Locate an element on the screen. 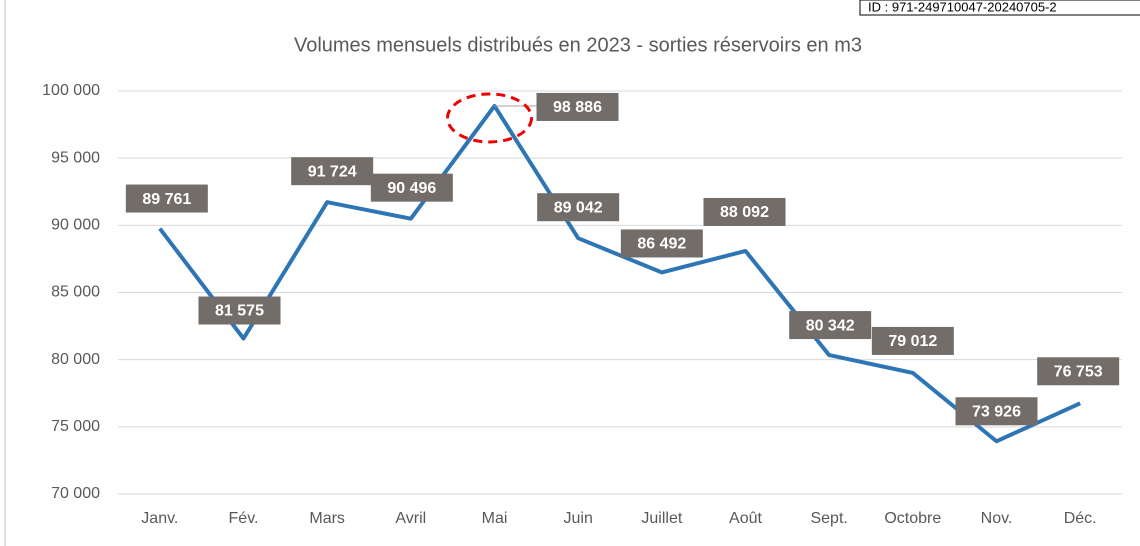  data-label: 91 724 is located at coordinates (332, 171).